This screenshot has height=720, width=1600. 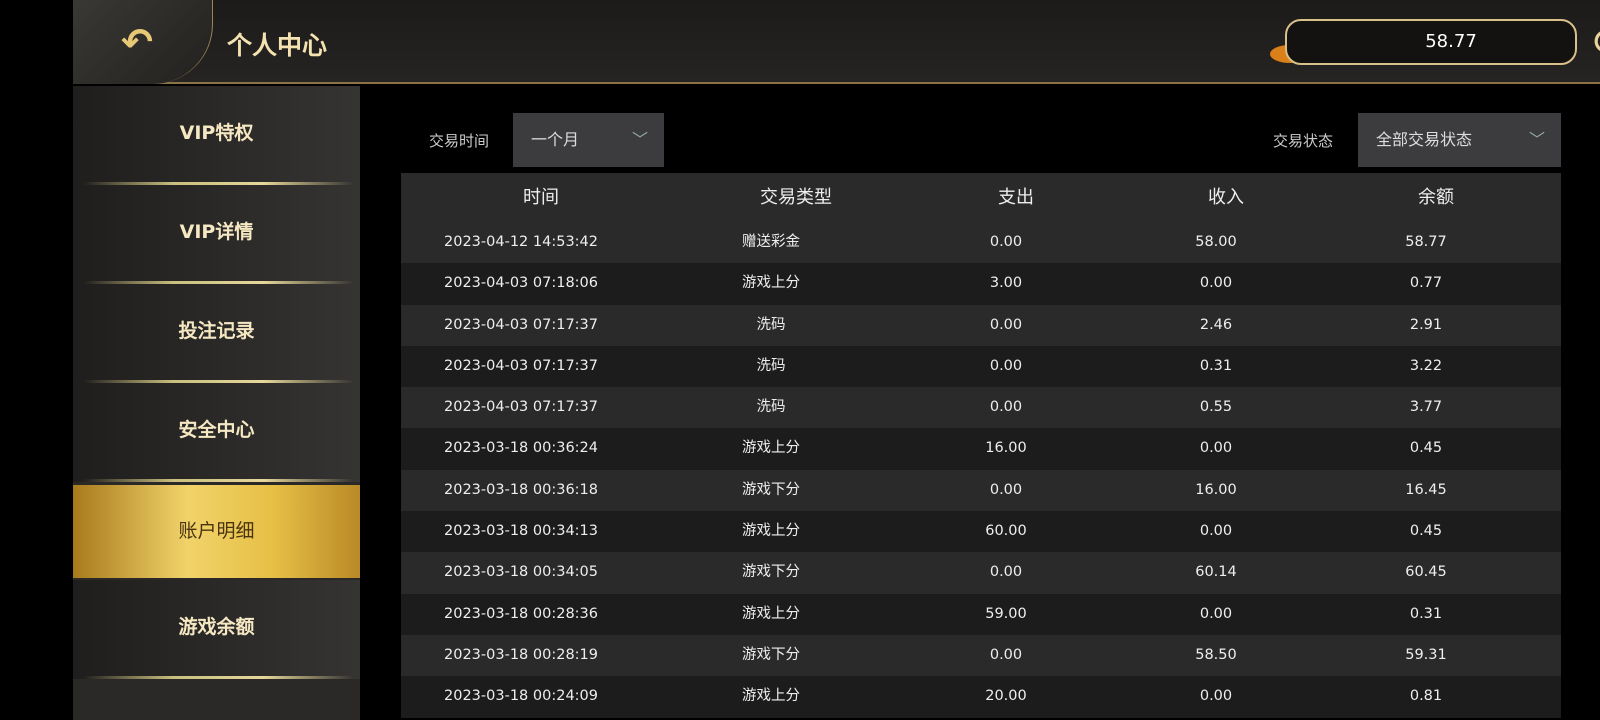 I want to click on sidebar-item-vip-privileges: VIP特权, so click(x=216, y=135).